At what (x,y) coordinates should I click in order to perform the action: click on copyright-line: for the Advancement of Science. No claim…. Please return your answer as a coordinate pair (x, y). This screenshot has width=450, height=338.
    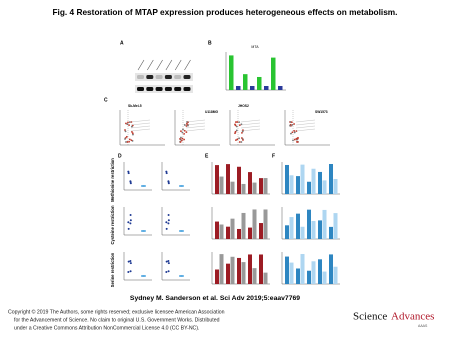
    Looking at the image, I should click on (117, 320).